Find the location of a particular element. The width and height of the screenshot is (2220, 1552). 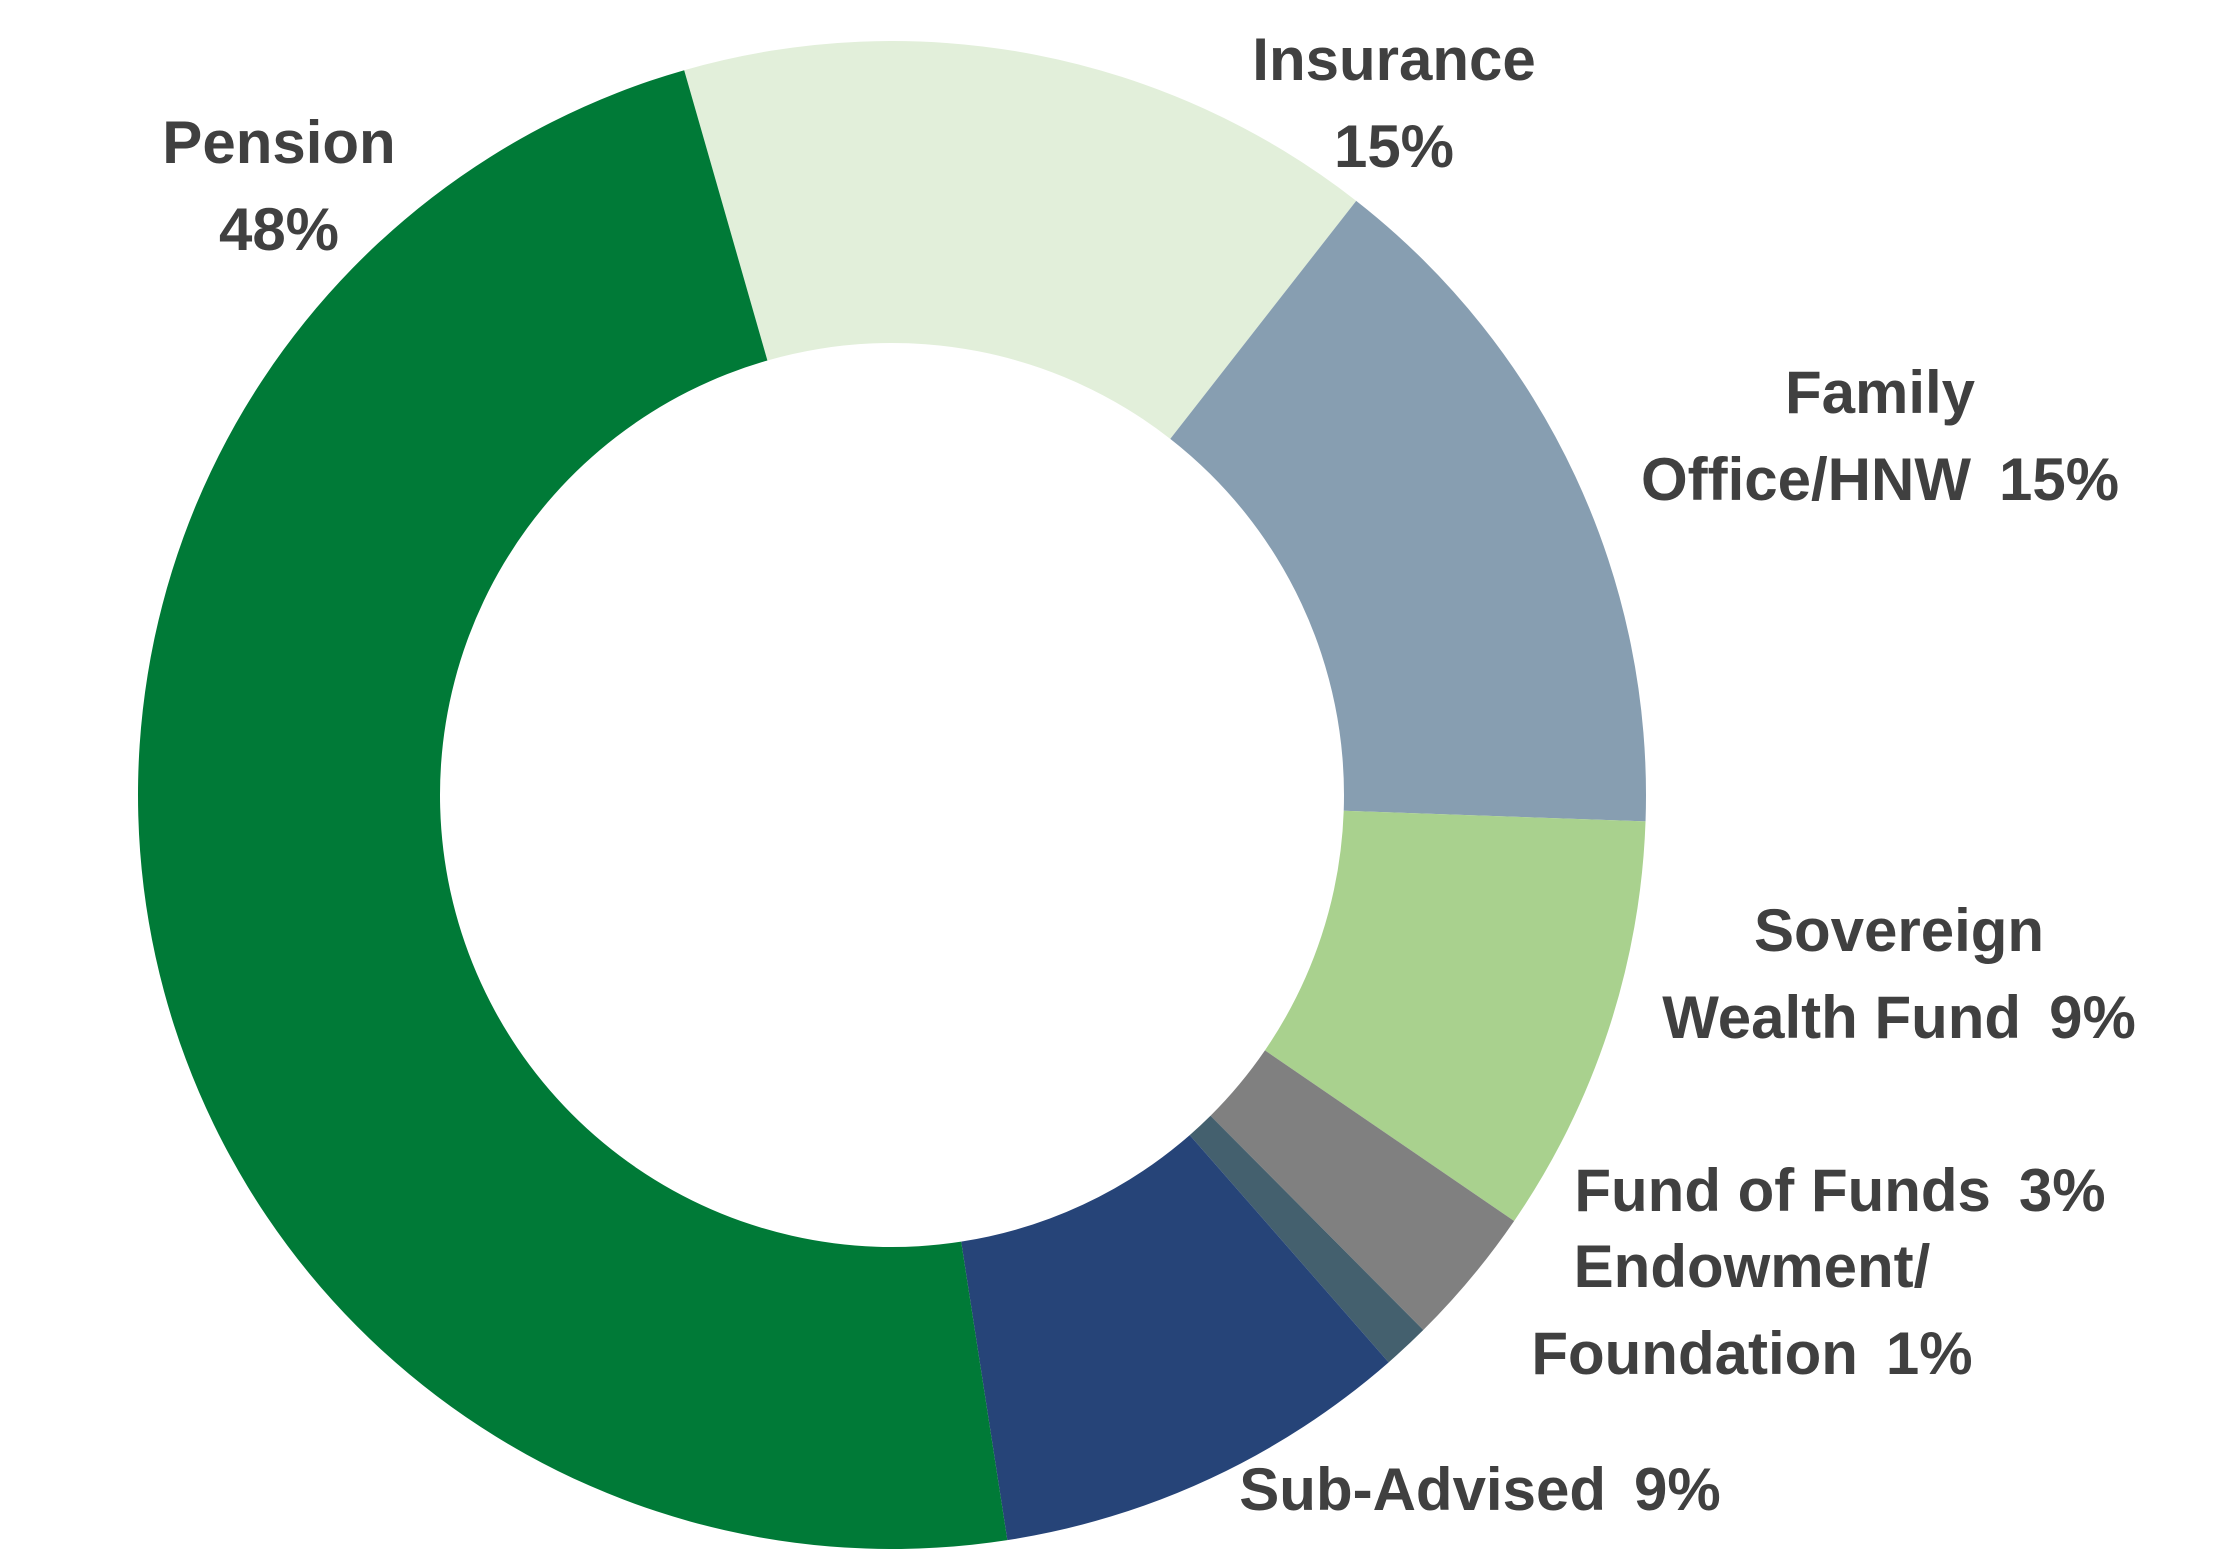

slice-label: Sub-Advised 9% is located at coordinates (1479, 1489).